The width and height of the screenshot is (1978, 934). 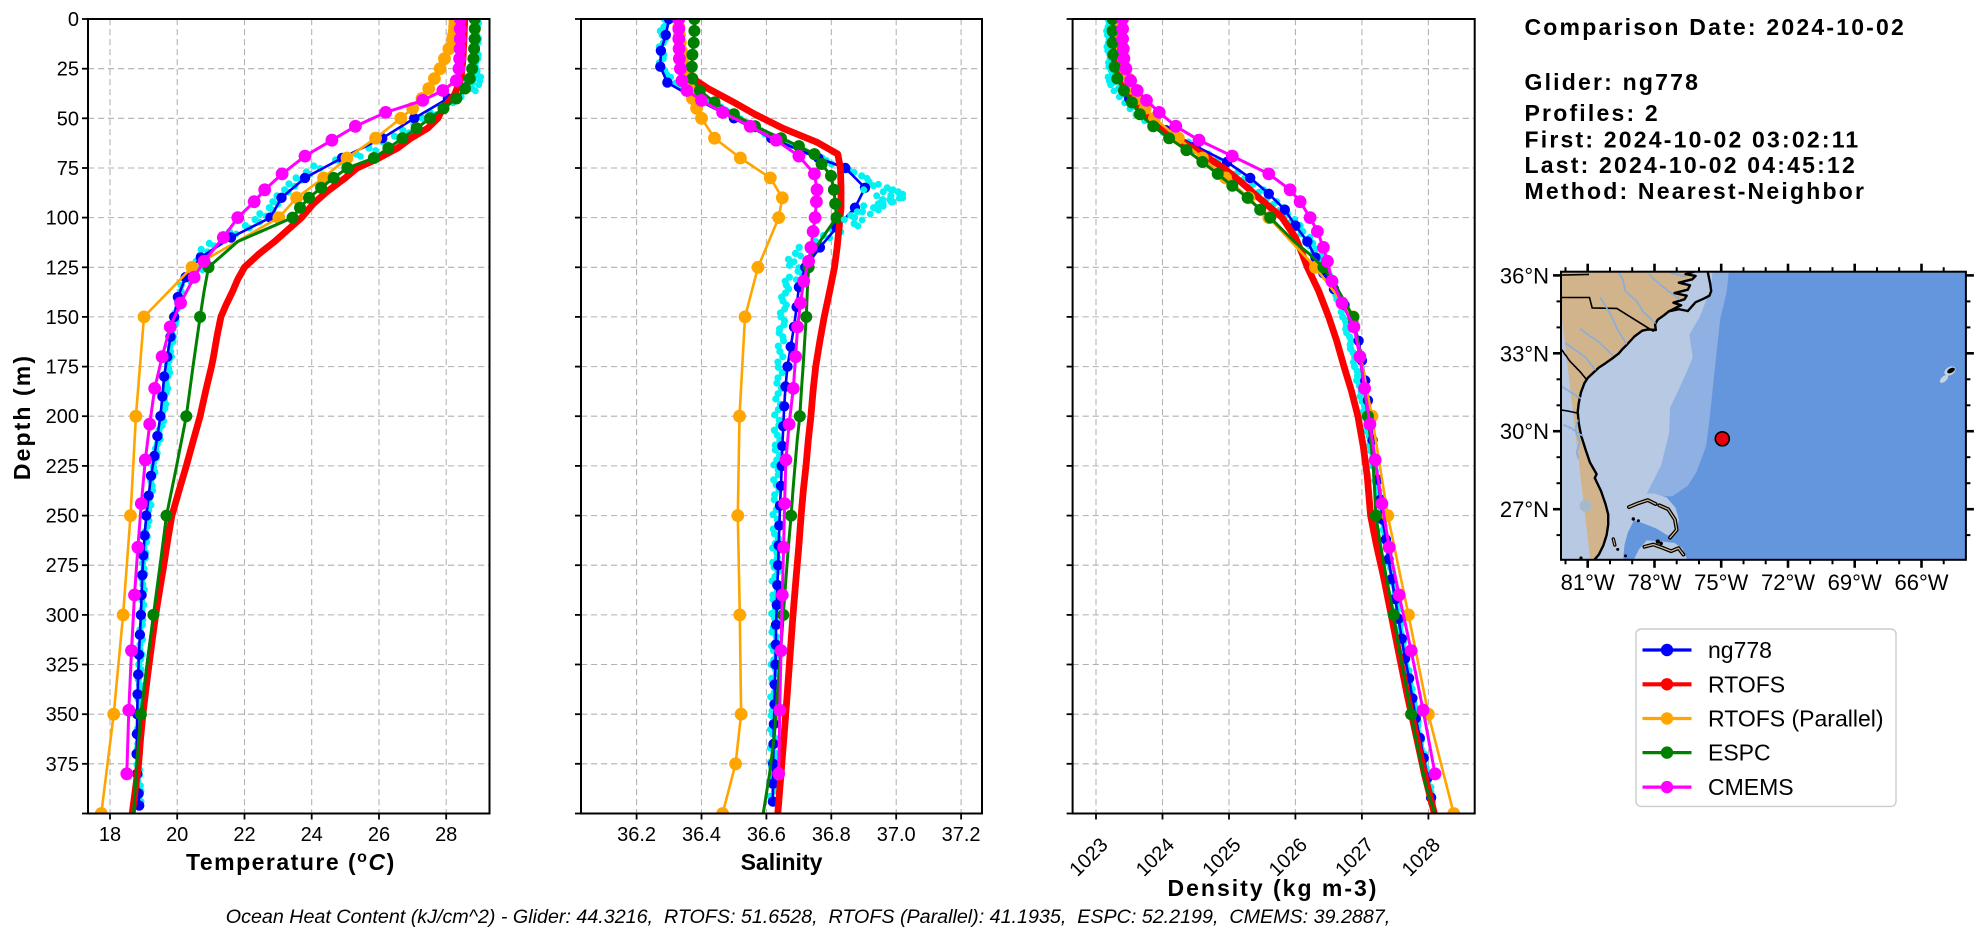 What do you see at coordinates (73, 20) in the screenshot?
I see `svg-text: 0` at bounding box center [73, 20].